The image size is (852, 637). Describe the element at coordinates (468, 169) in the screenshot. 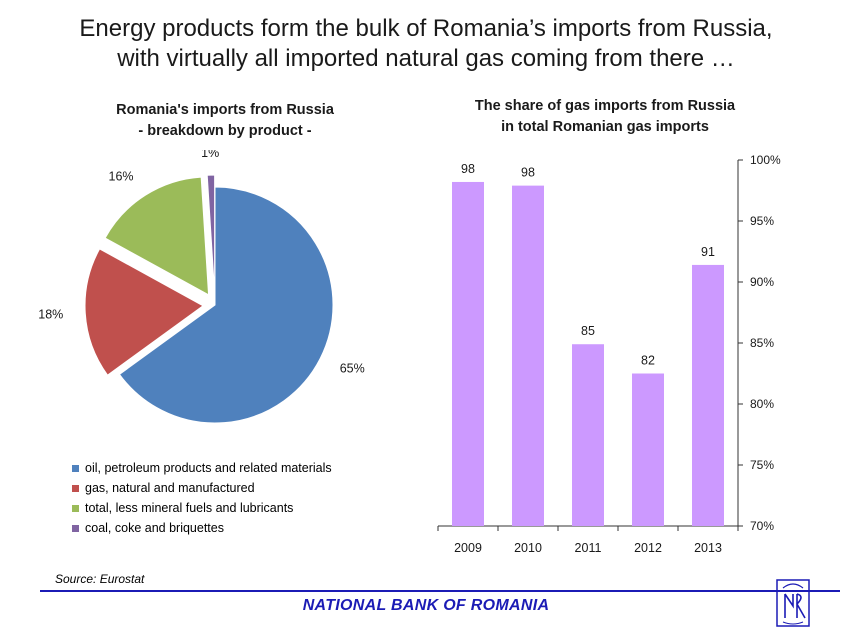

I see `bar-value-label-2009: 98` at that location.